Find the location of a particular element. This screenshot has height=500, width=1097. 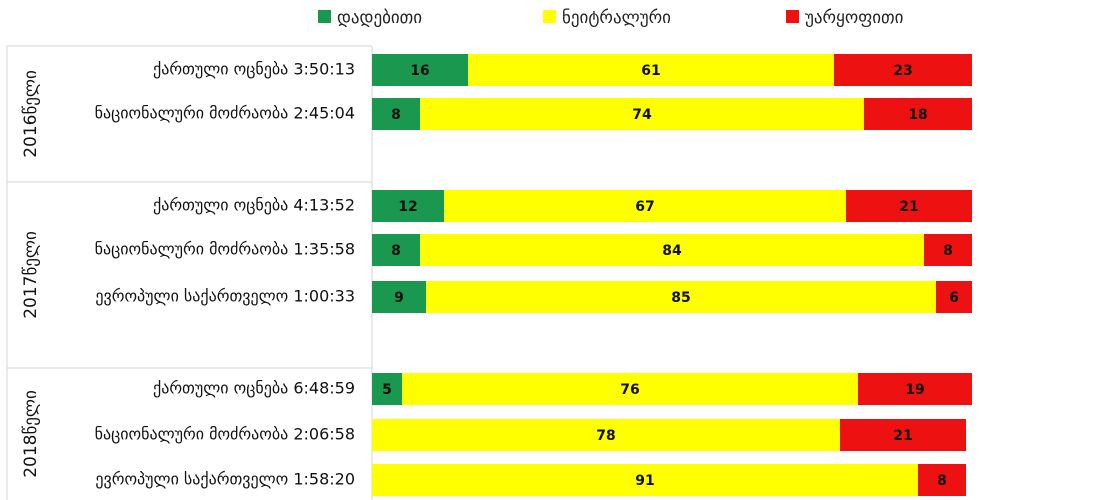

data-label: 12 is located at coordinates (407, 207).